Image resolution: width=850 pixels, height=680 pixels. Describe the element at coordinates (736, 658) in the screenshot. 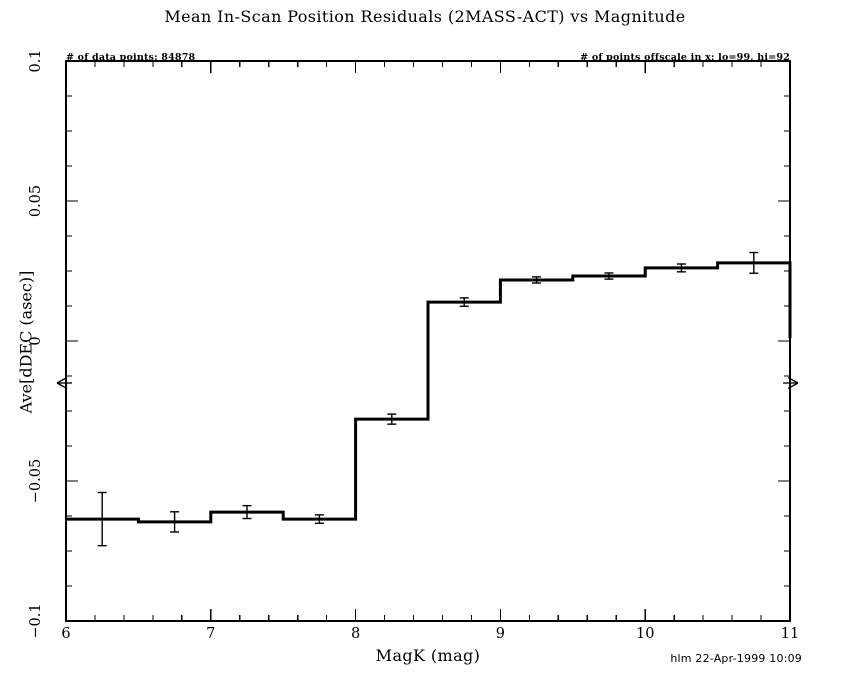

I see `credit-stamp: hlm 22-Apr-1999 10:09` at that location.